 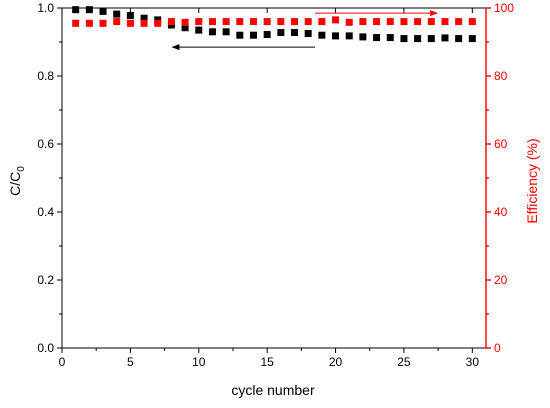 What do you see at coordinates (336, 362) in the screenshot?
I see `x-tick-label: 20` at bounding box center [336, 362].